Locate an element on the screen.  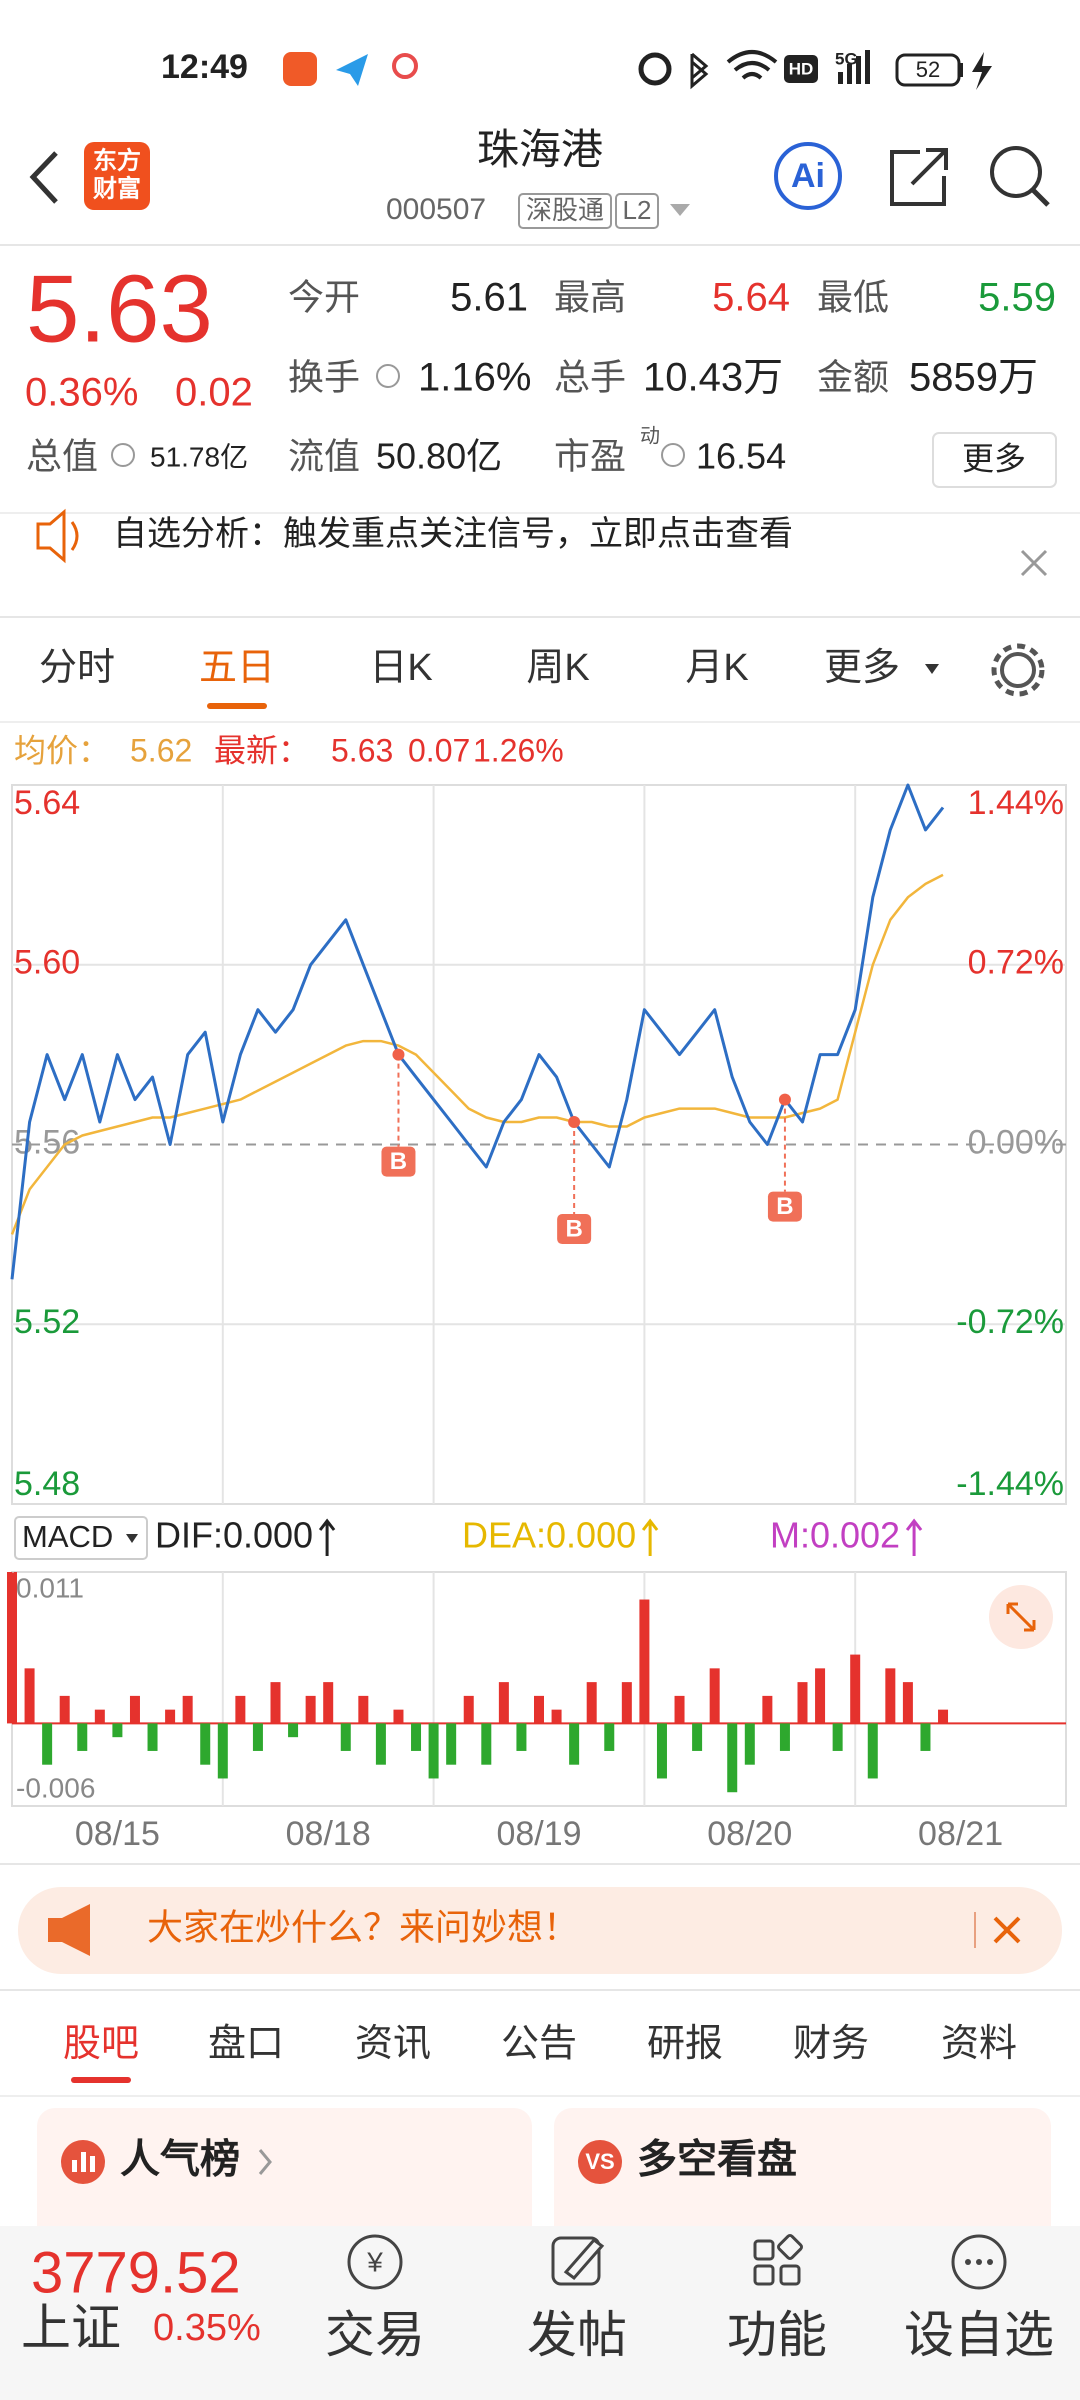
sub-tab: 资料 is located at coordinates (979, 2044).